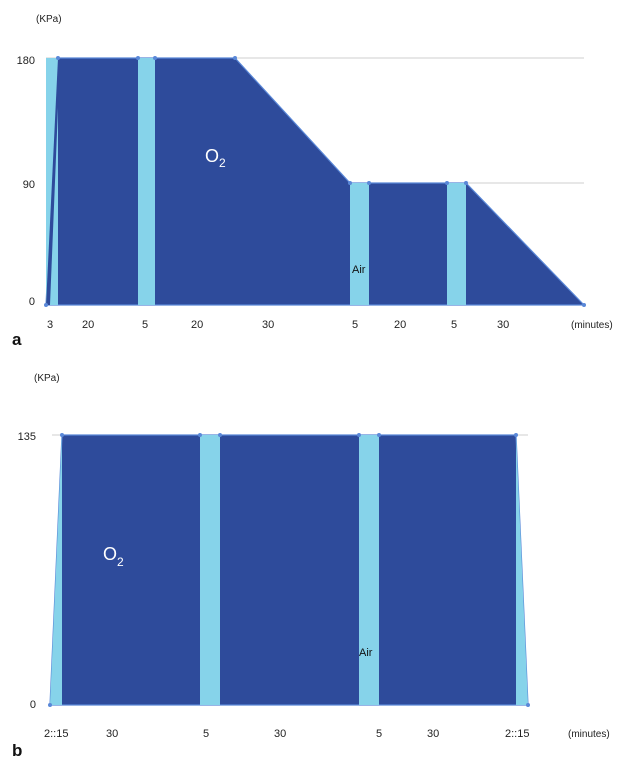 This screenshot has height=761, width=639. What do you see at coordinates (50, 325) in the screenshot?
I see `chart-a-segment-label: 3` at bounding box center [50, 325].